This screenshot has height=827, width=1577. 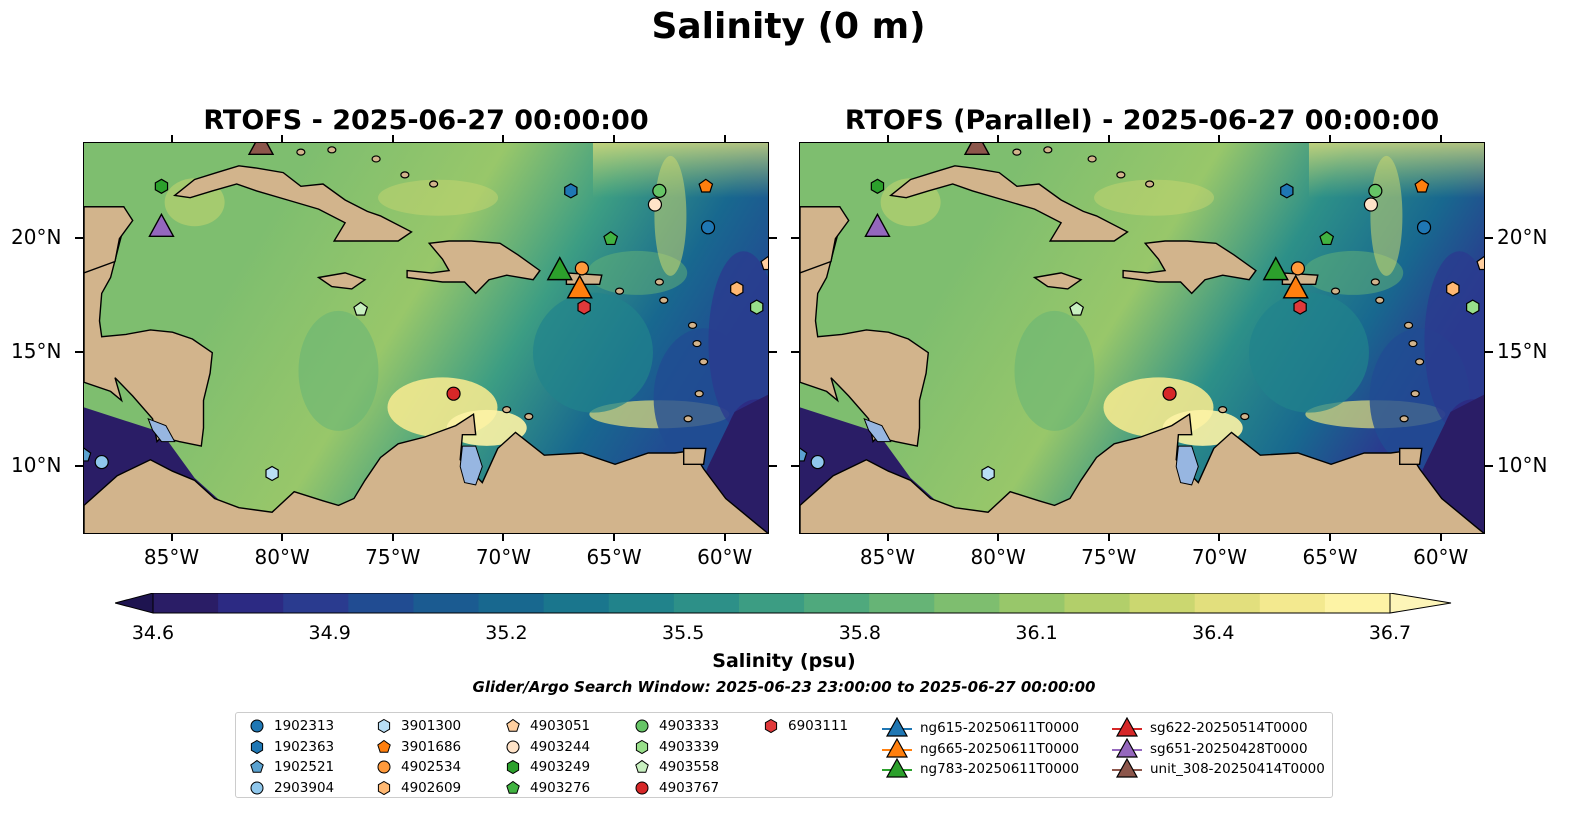 What do you see at coordinates (431, 767) in the screenshot?
I see `legend-label: 4902534` at bounding box center [431, 767].